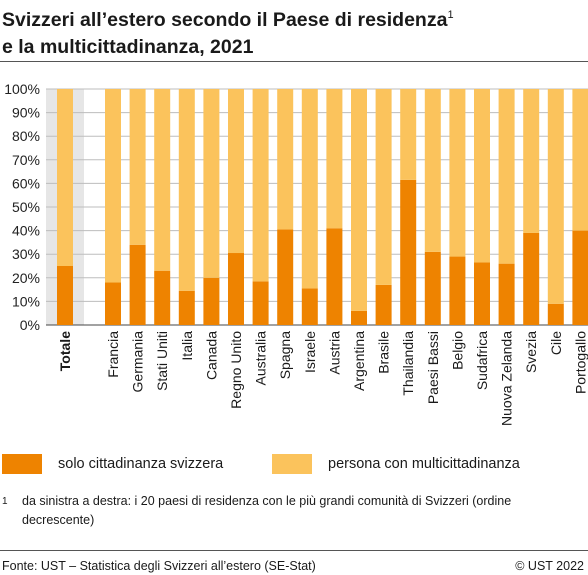  I want to click on x-tick-label: Totale, so click(65, 351).